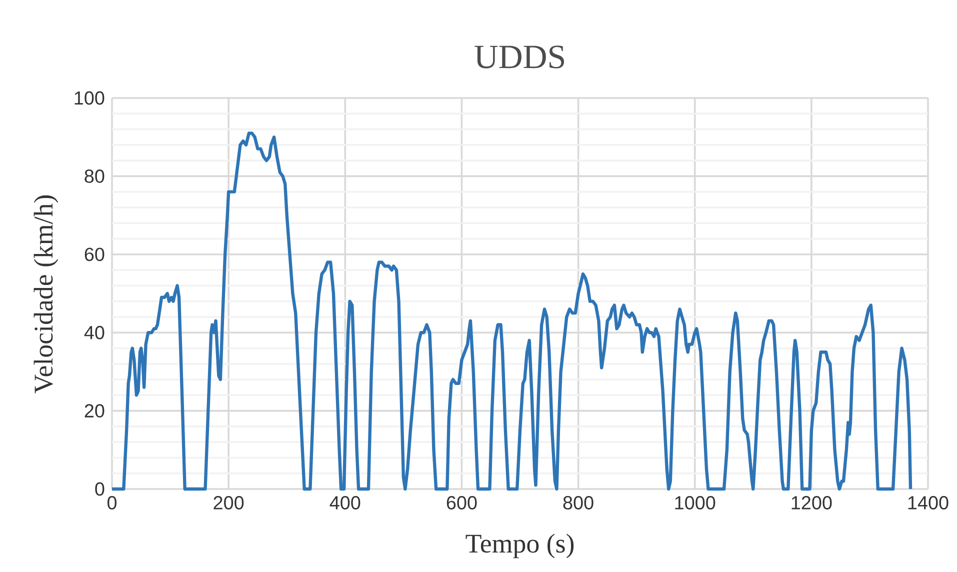 The height and width of the screenshot is (572, 957). What do you see at coordinates (94, 255) in the screenshot?
I see `y-tick-label: 60` at bounding box center [94, 255].